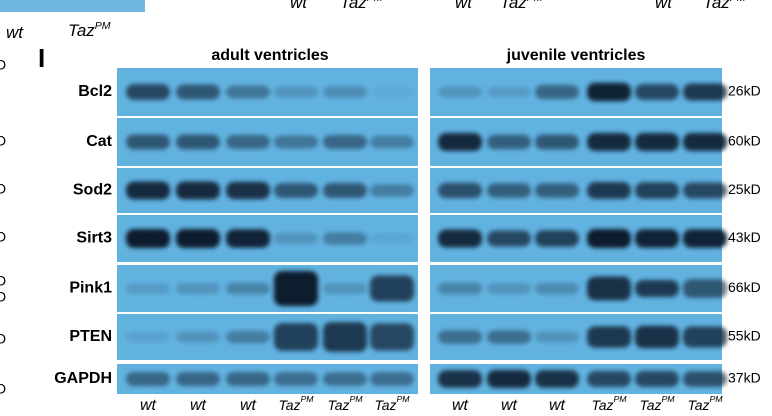 The image size is (772, 416). What do you see at coordinates (72, 6) in the screenshot?
I see `top-blot-strip` at bounding box center [72, 6].